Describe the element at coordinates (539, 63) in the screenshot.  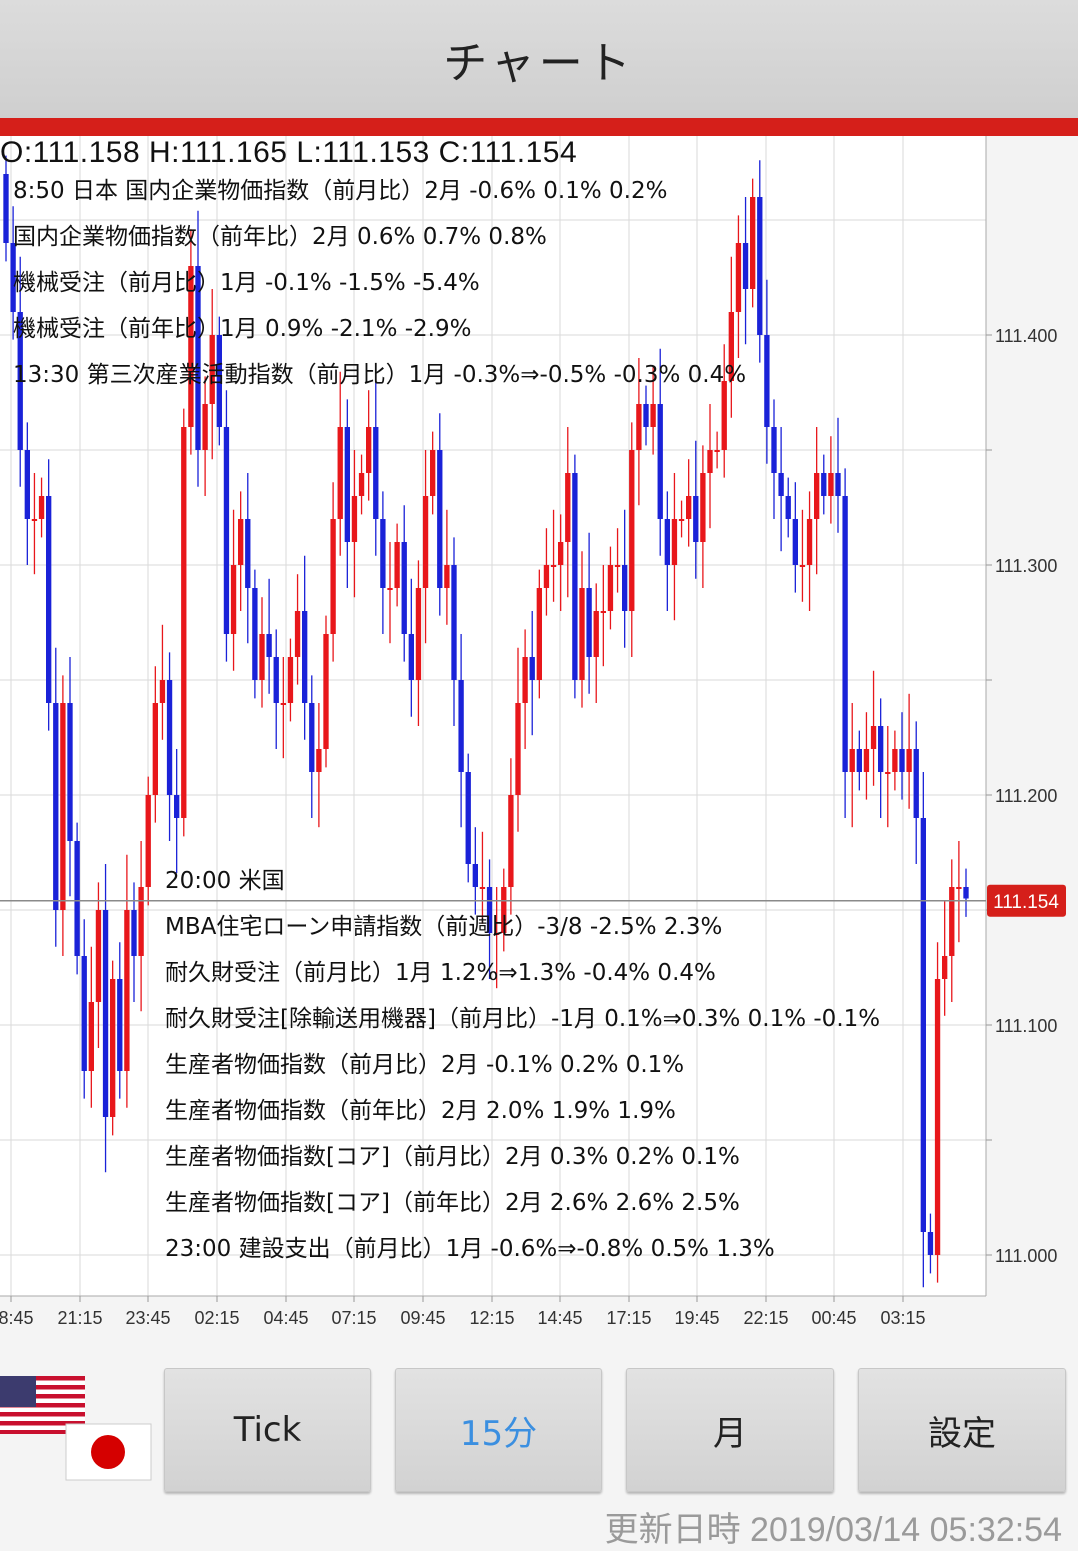
I see `page-title: チャート` at that location.